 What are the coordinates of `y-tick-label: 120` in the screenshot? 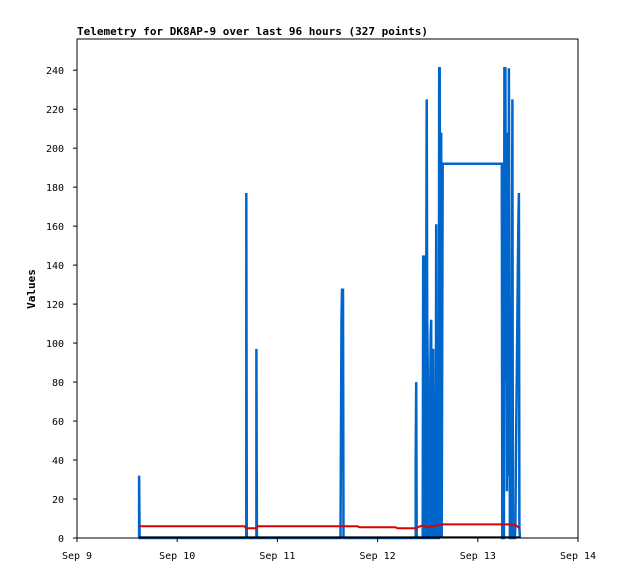 It's located at (55, 305).